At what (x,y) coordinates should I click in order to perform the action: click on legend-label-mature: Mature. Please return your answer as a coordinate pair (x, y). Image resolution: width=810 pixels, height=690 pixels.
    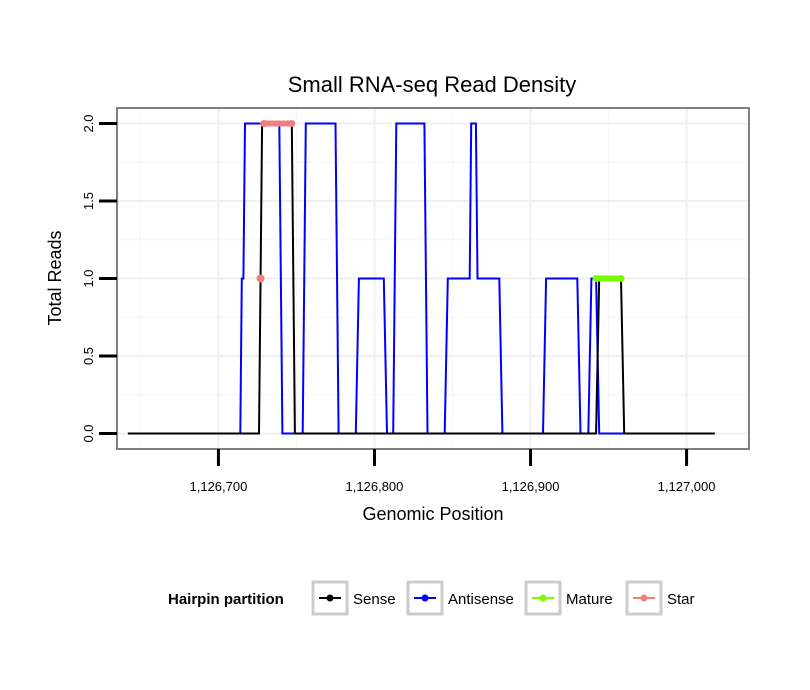
    Looking at the image, I should click on (589, 599).